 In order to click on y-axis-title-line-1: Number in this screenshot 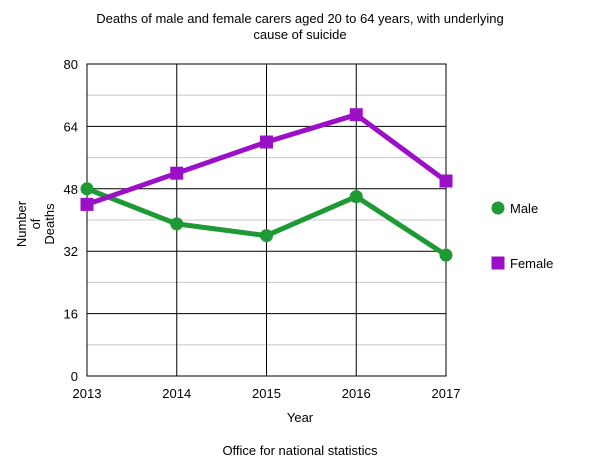, I will do `click(21, 223)`.